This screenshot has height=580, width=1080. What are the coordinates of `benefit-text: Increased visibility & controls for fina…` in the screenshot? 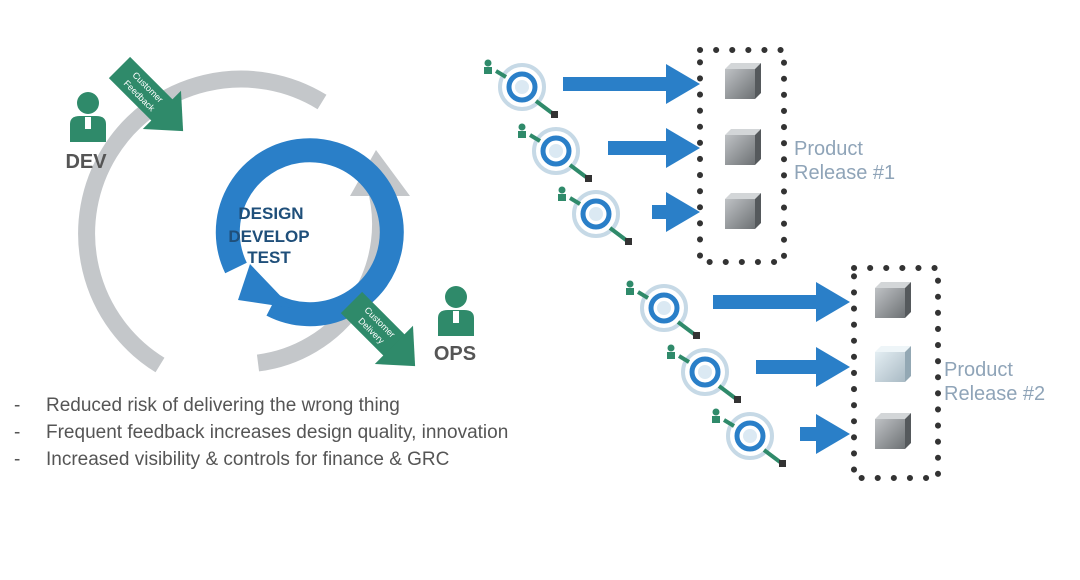 It's located at (248, 459).